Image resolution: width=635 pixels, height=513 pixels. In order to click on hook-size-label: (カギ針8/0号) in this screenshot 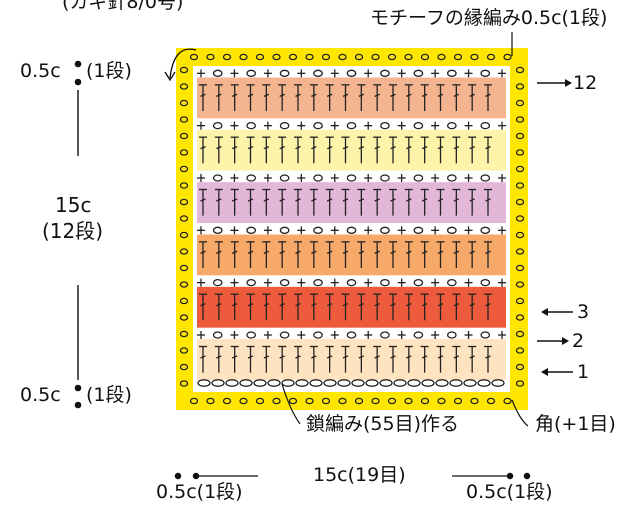, I will do `click(123, 6)`.